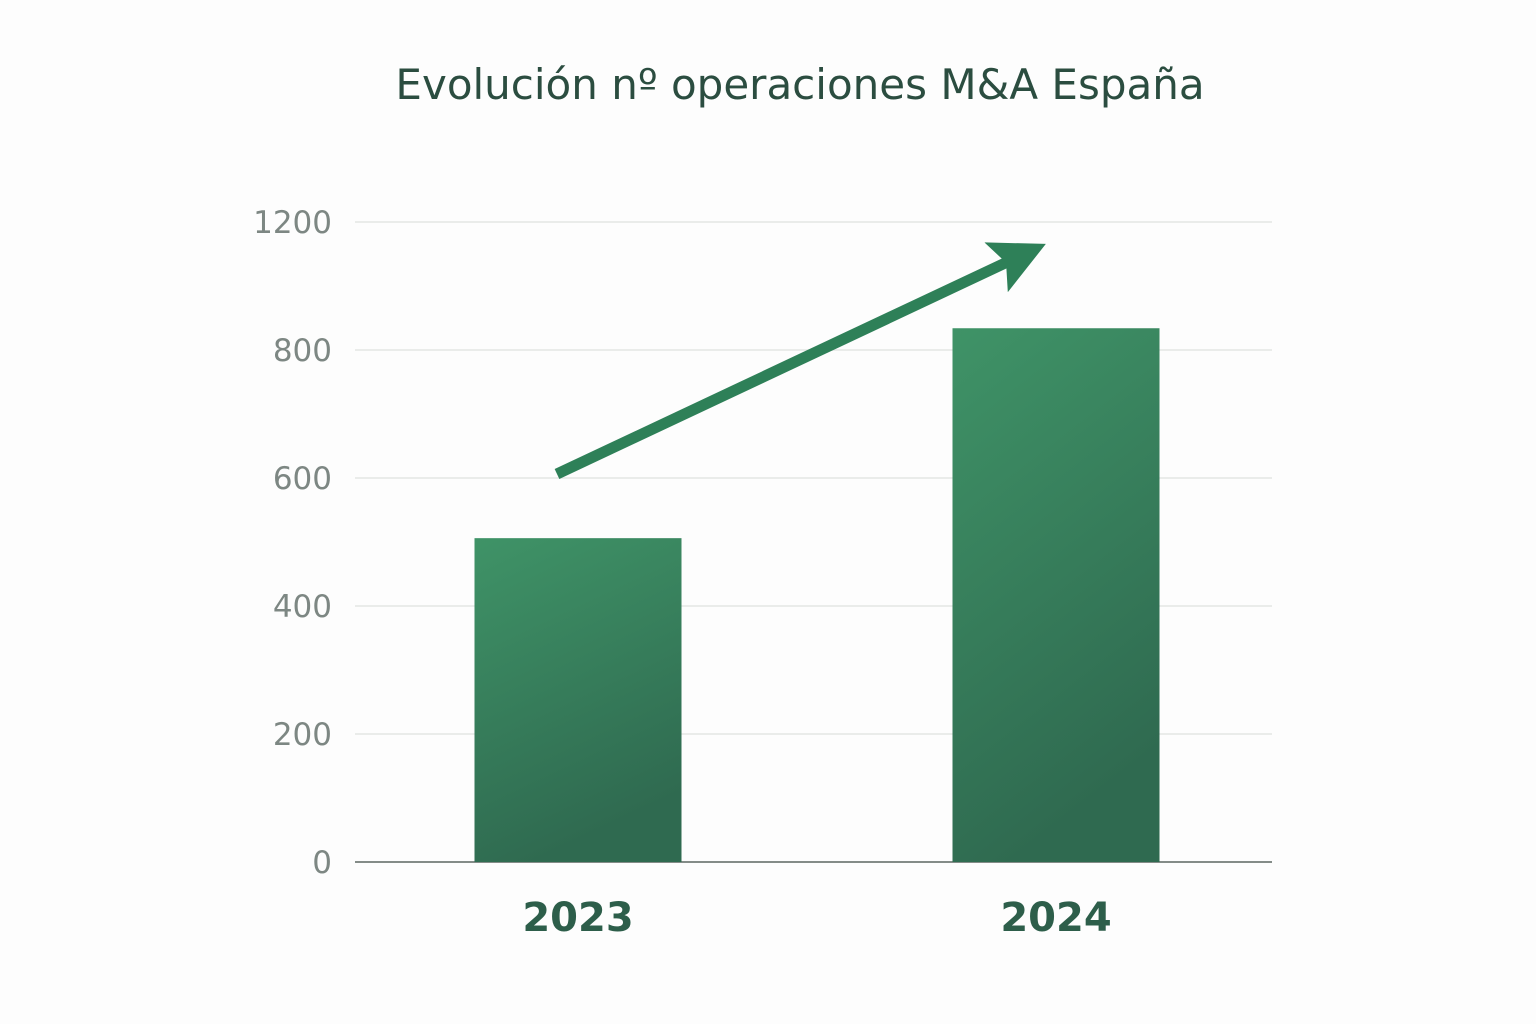  What do you see at coordinates (1056, 595) in the screenshot?
I see `bar-2024` at bounding box center [1056, 595].